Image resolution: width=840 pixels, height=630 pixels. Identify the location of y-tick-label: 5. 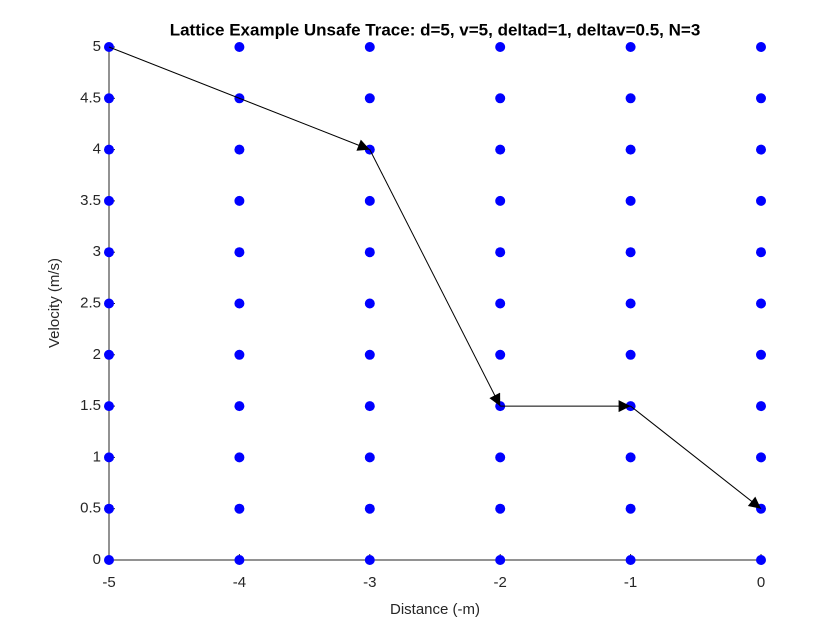
(97, 46).